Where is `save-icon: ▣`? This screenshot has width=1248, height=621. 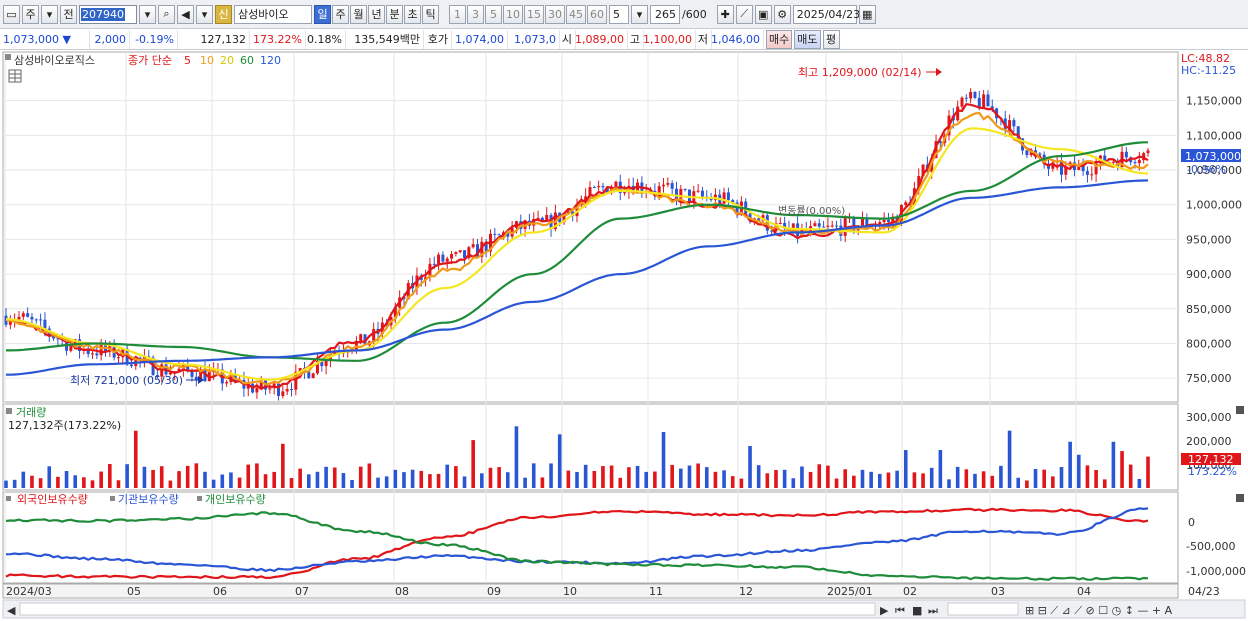 save-icon: ▣ is located at coordinates (763, 14).